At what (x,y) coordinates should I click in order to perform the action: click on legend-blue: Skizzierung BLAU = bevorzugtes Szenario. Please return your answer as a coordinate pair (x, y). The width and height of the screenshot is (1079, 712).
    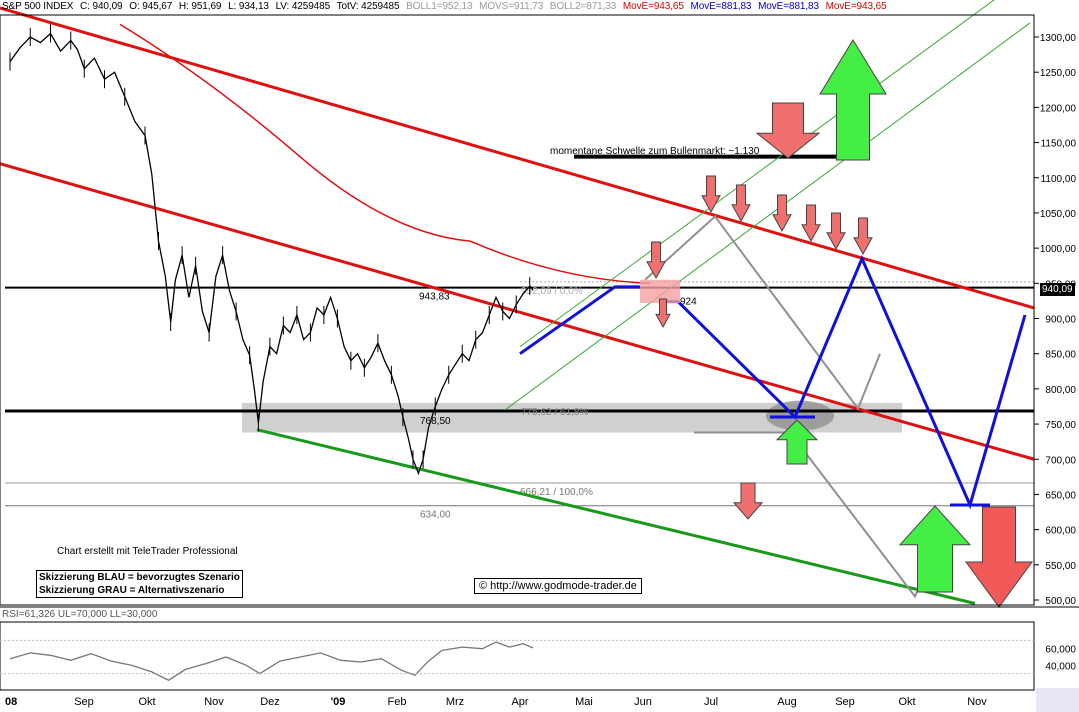
    Looking at the image, I should click on (139, 577).